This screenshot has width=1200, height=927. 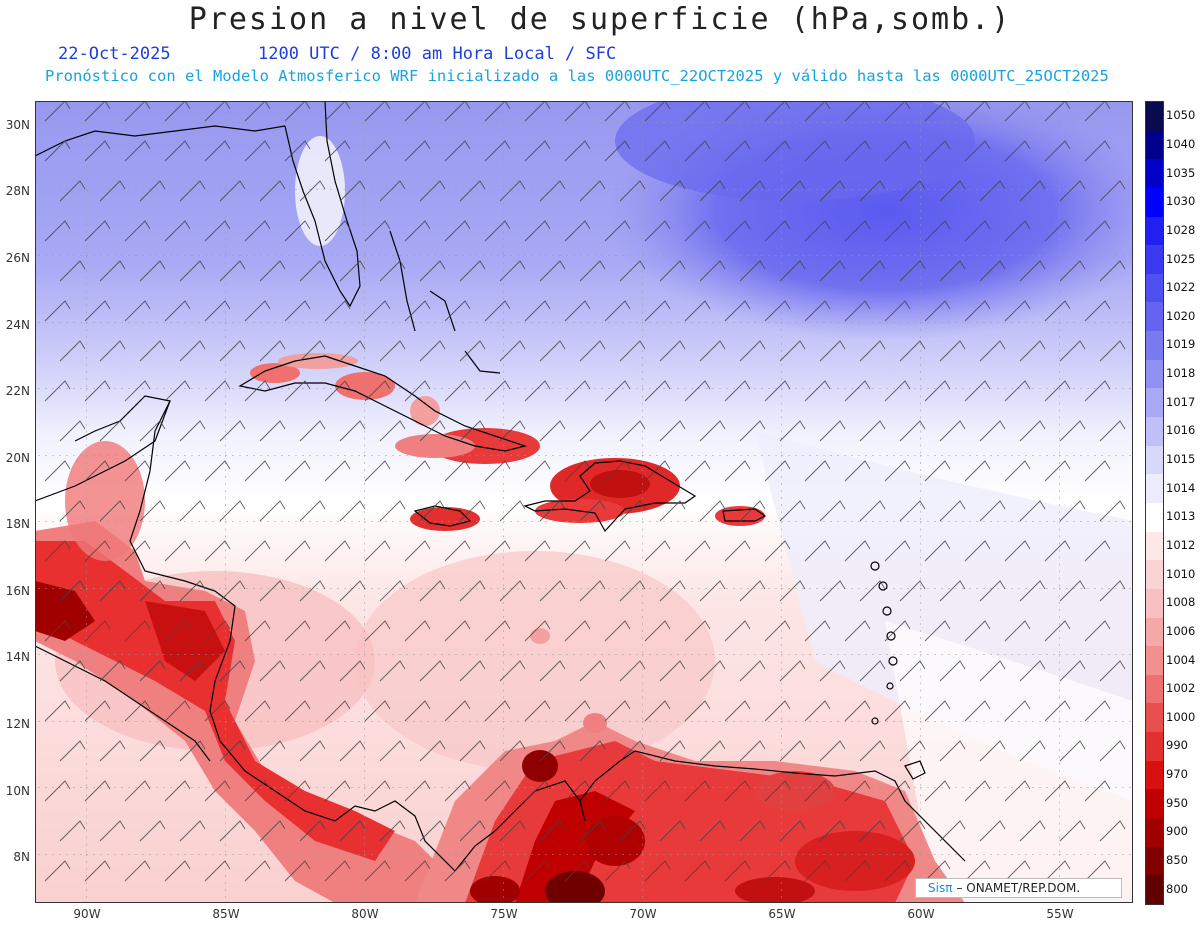 What do you see at coordinates (17, 391) in the screenshot?
I see `lat-label: 22N` at bounding box center [17, 391].